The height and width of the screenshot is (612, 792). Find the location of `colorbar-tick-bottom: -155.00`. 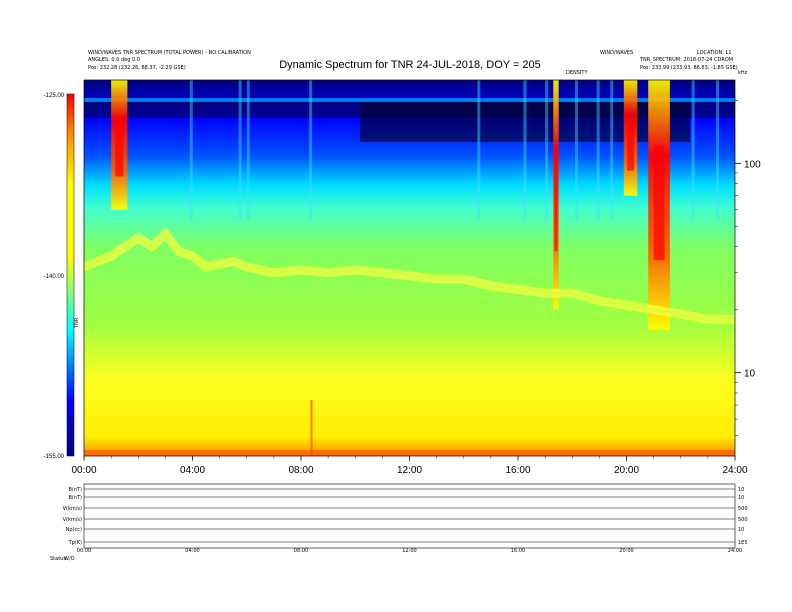

colorbar-tick-bottom: -155.00 is located at coordinates (54, 457).